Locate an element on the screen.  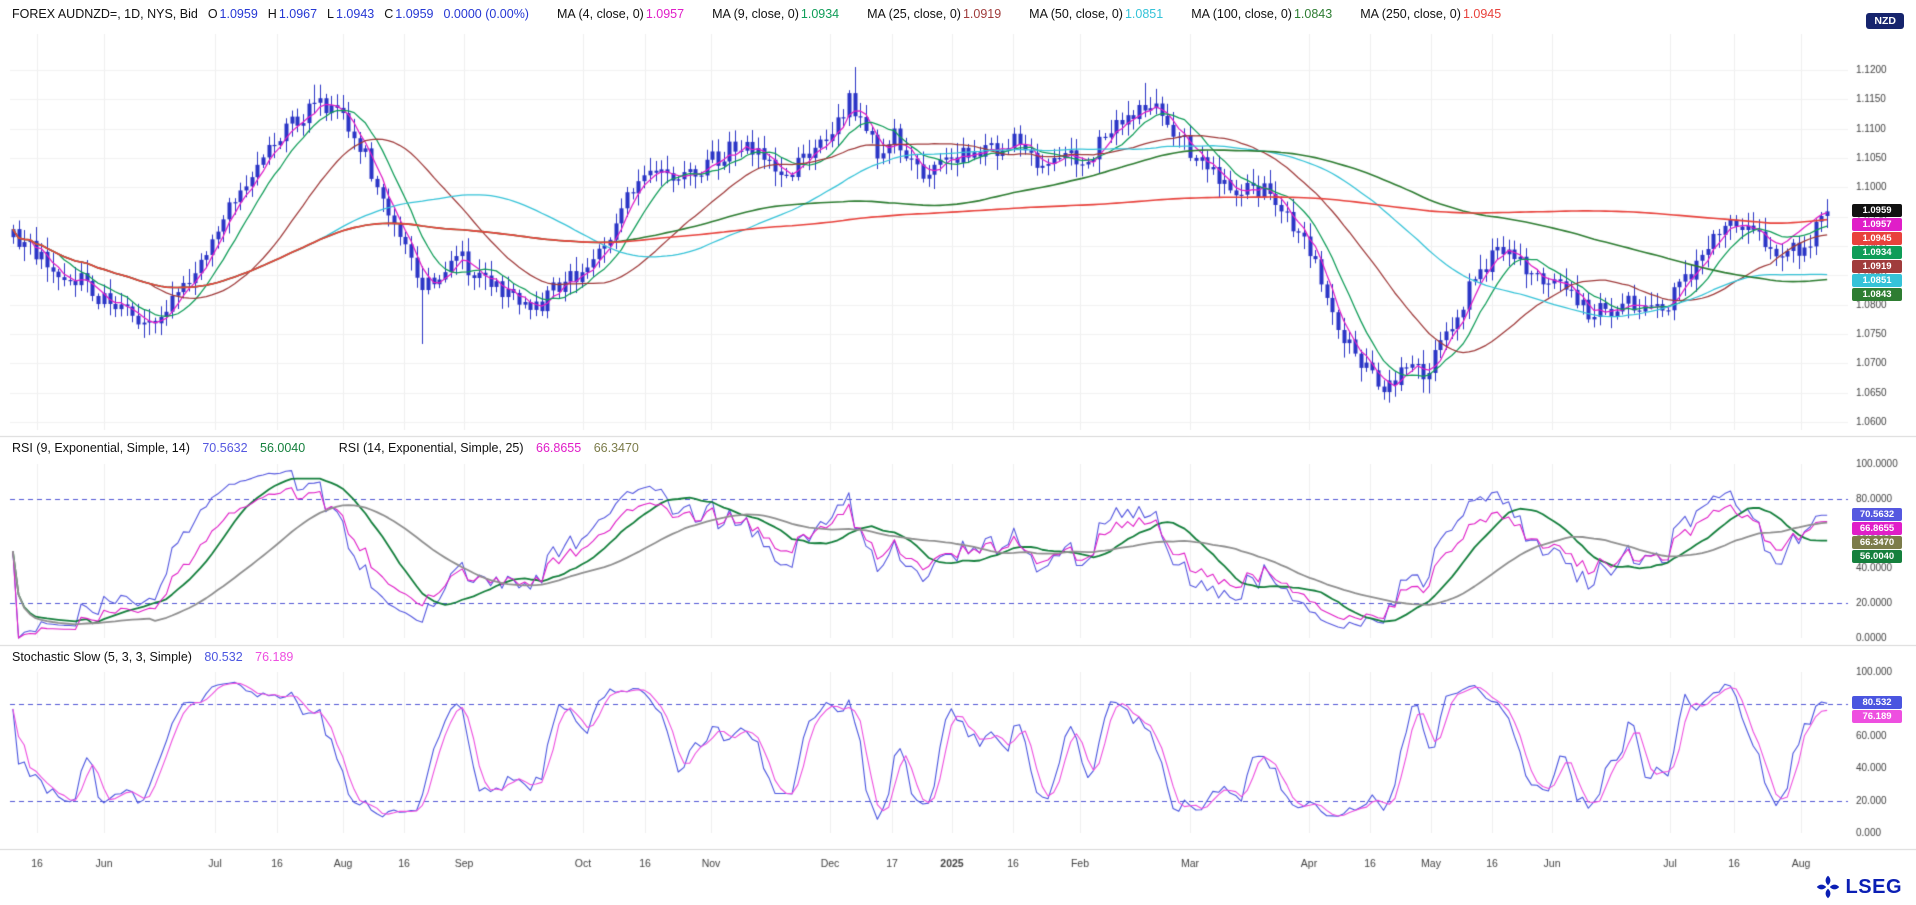
lseg-logo-text: LSEG is located at coordinates (1873, 886).